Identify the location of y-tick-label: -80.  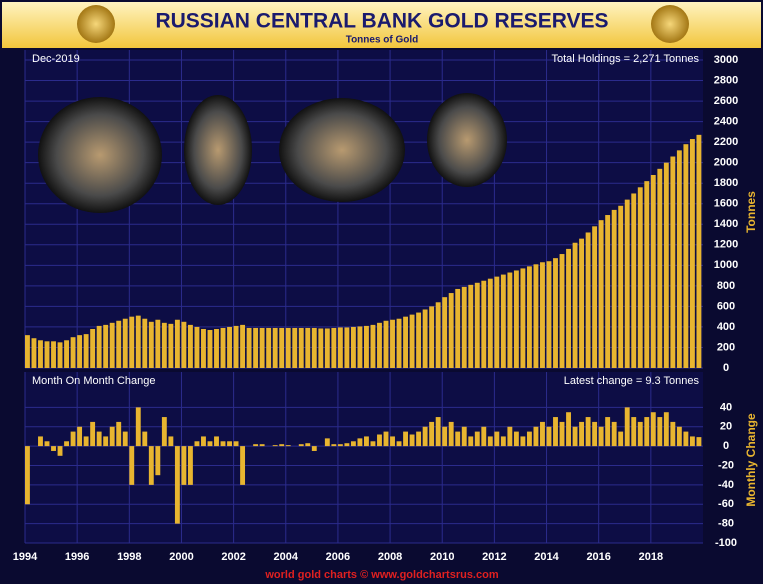
(726, 524).